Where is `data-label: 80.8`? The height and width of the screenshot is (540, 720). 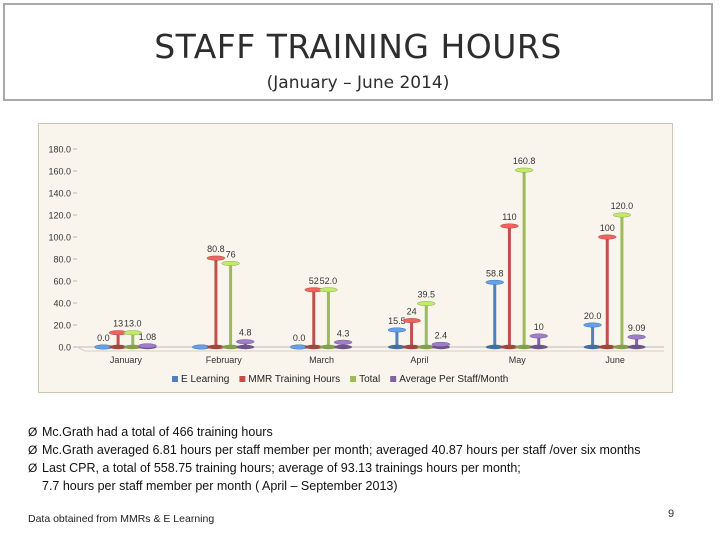 data-label: 80.8 is located at coordinates (216, 249).